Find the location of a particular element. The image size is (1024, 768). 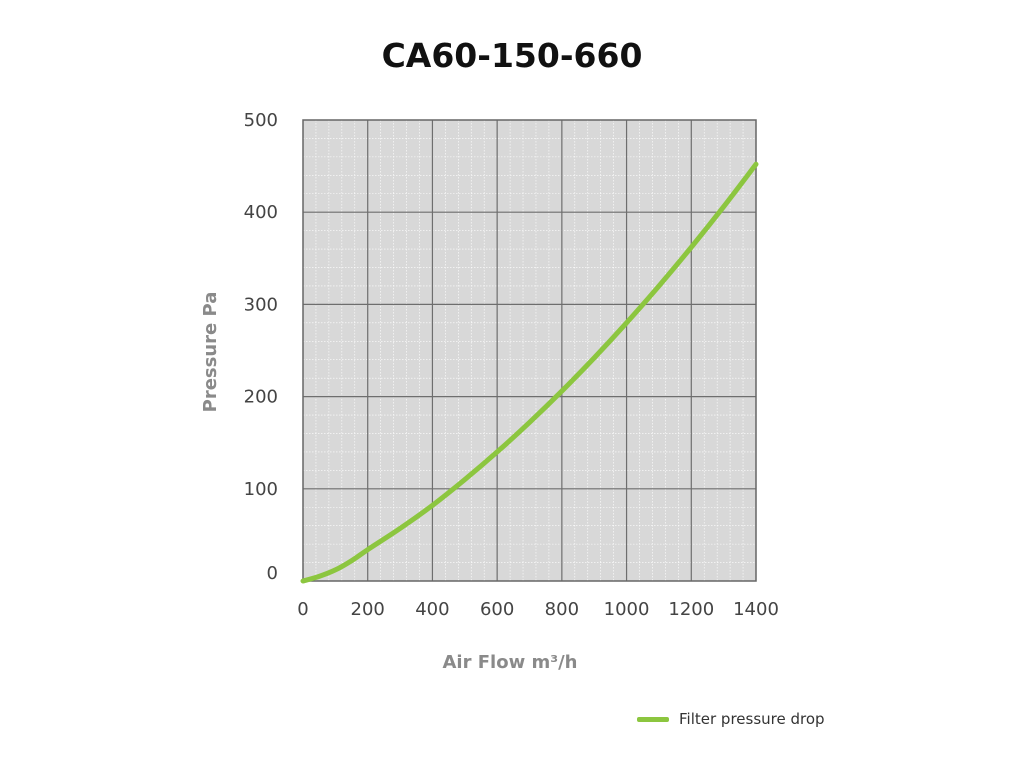

x-tick-label: 200 is located at coordinates (368, 609).